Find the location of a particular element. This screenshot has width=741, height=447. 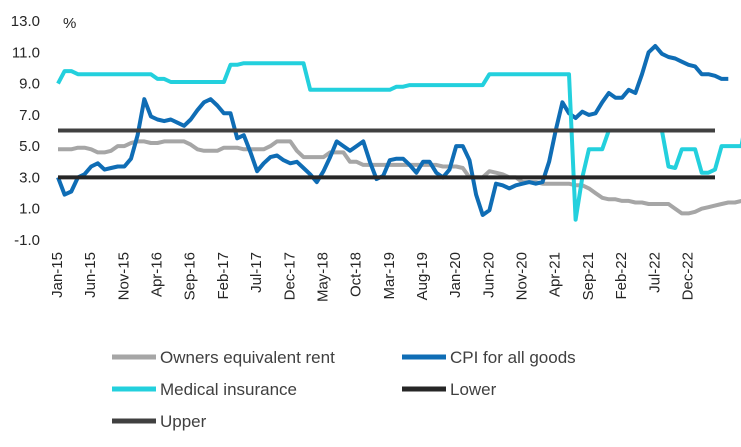

x-tick-label: Apr-21 is located at coordinates (555, 274).